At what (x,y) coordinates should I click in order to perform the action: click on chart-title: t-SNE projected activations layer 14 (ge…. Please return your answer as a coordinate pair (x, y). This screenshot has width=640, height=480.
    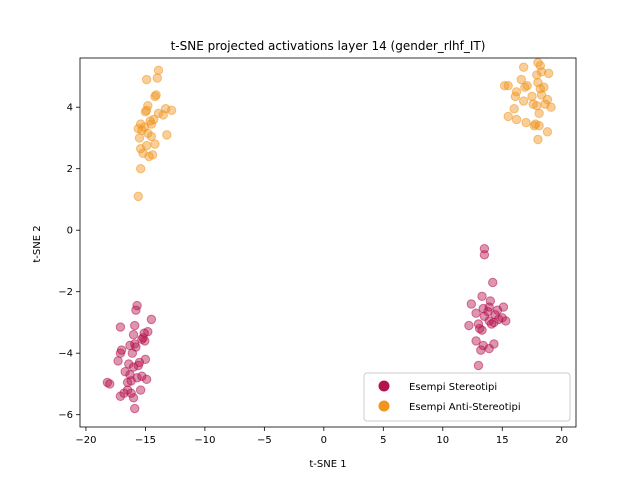
    Looking at the image, I should click on (328, 46).